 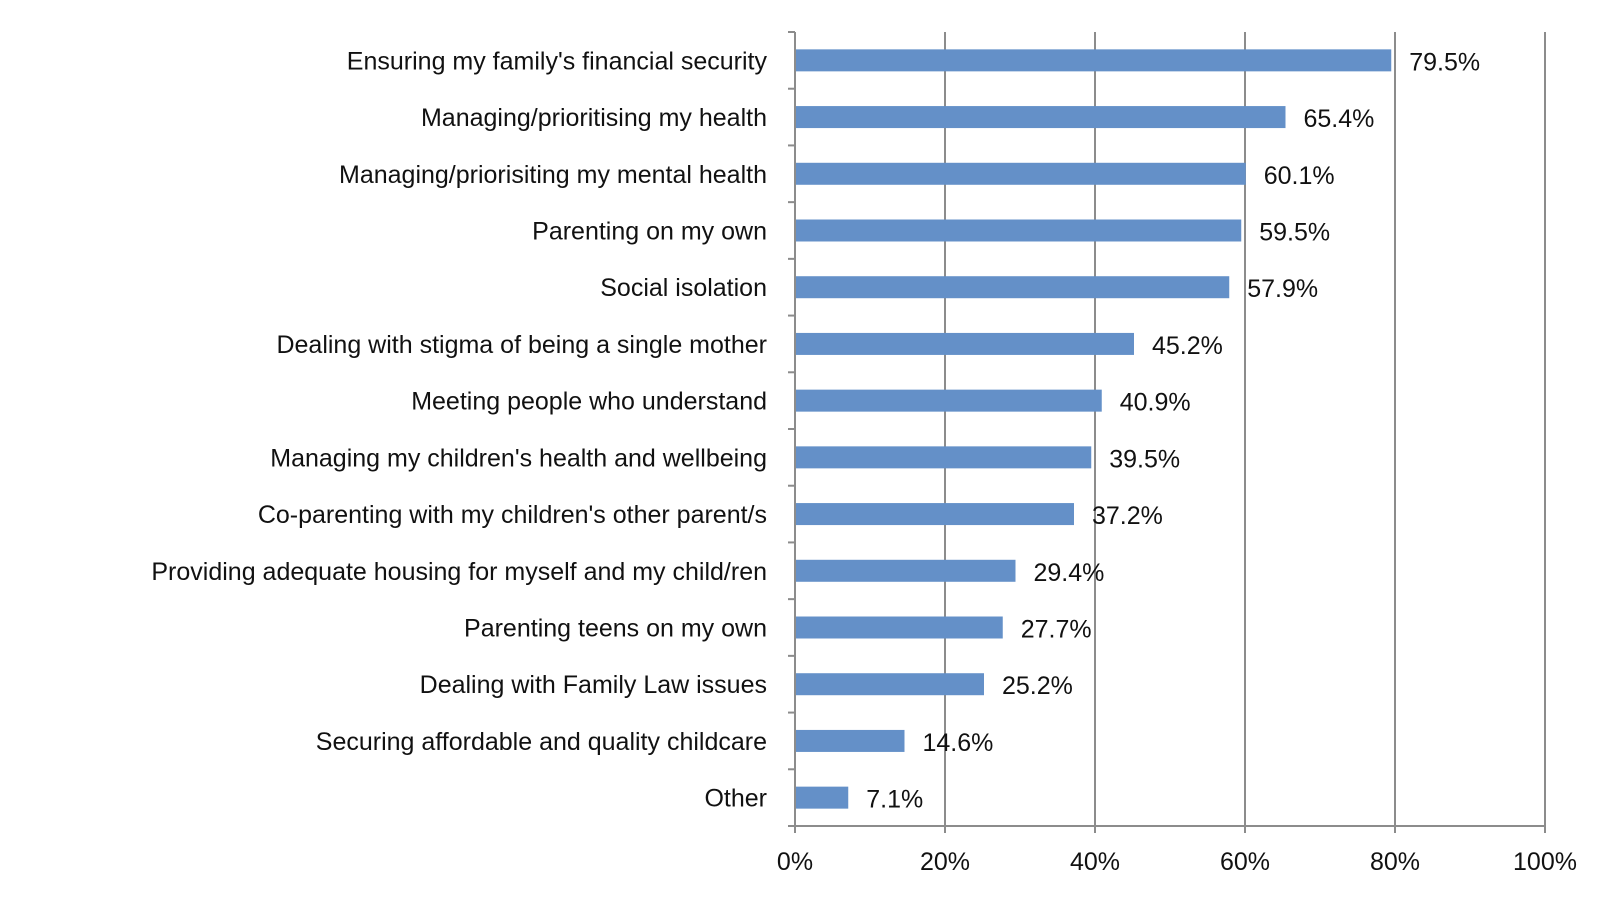 I want to click on data-label: 37.2%, so click(x=1127, y=516).